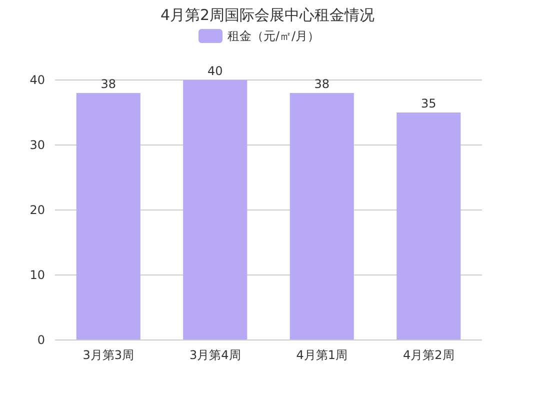 The height and width of the screenshot is (400, 535). Describe the element at coordinates (267, 15) in the screenshot. I see `chart-title: 4月第2周国际会展中心租金情况` at that location.